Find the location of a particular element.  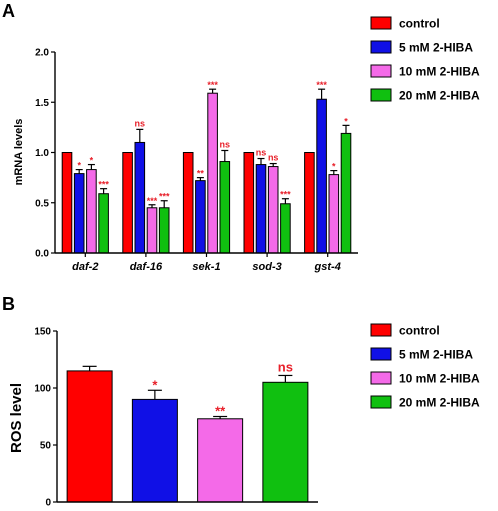

panel-b-y-tick-label: 100 is located at coordinates (42, 389).